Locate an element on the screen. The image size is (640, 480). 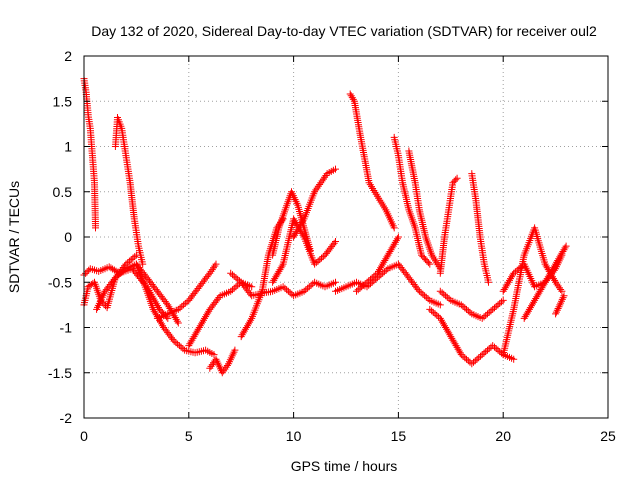
y-tick-label: -0.5 is located at coordinates (60, 282).